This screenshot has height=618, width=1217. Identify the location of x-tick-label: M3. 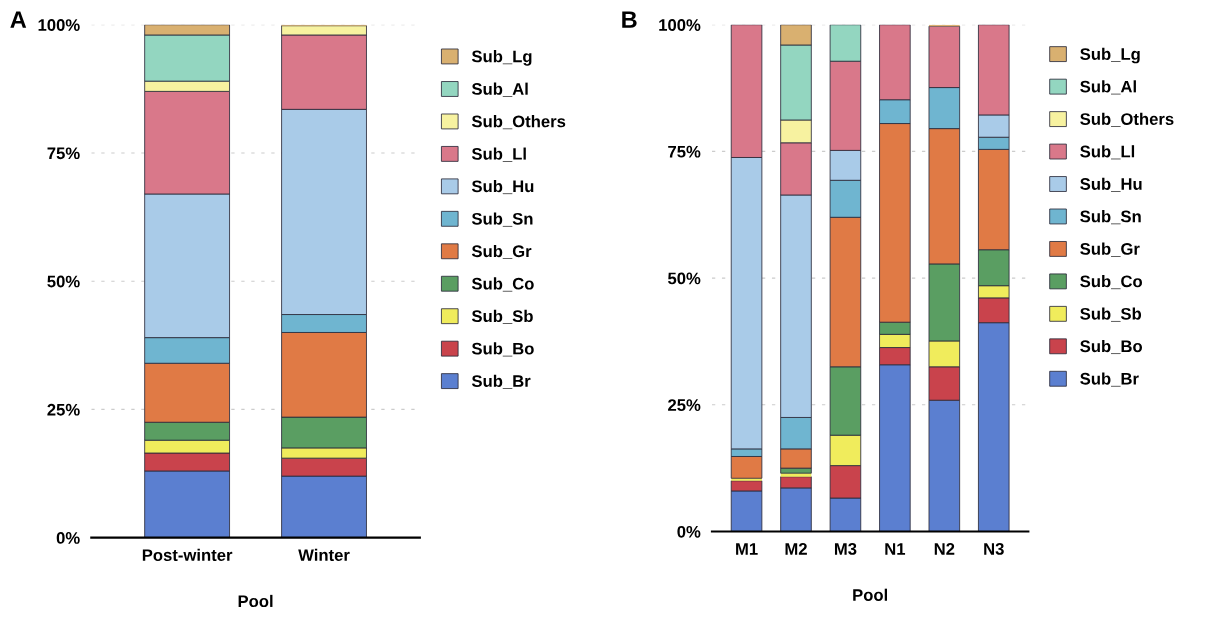
(845, 549).